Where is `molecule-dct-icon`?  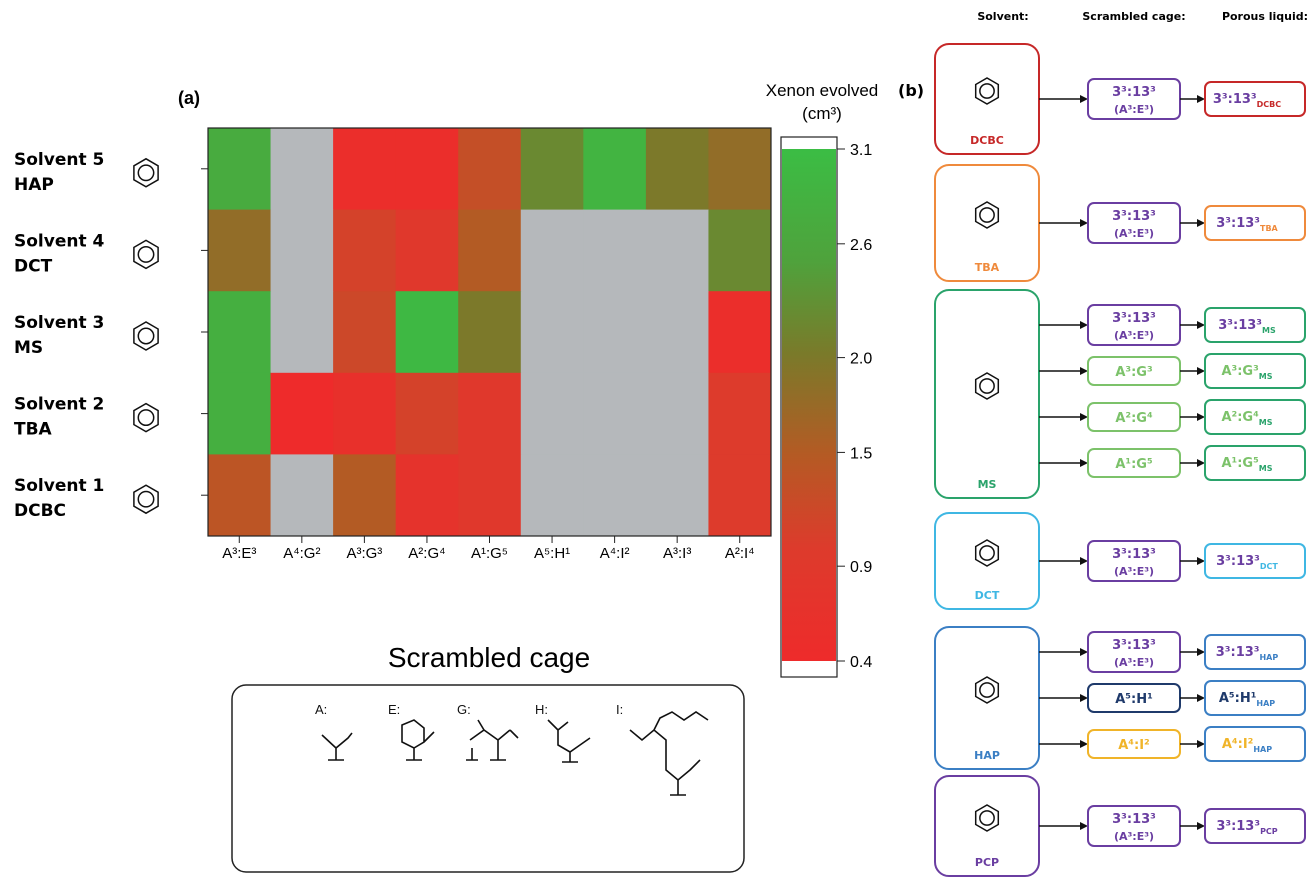
molecule-dct-icon is located at coordinates (987, 553).